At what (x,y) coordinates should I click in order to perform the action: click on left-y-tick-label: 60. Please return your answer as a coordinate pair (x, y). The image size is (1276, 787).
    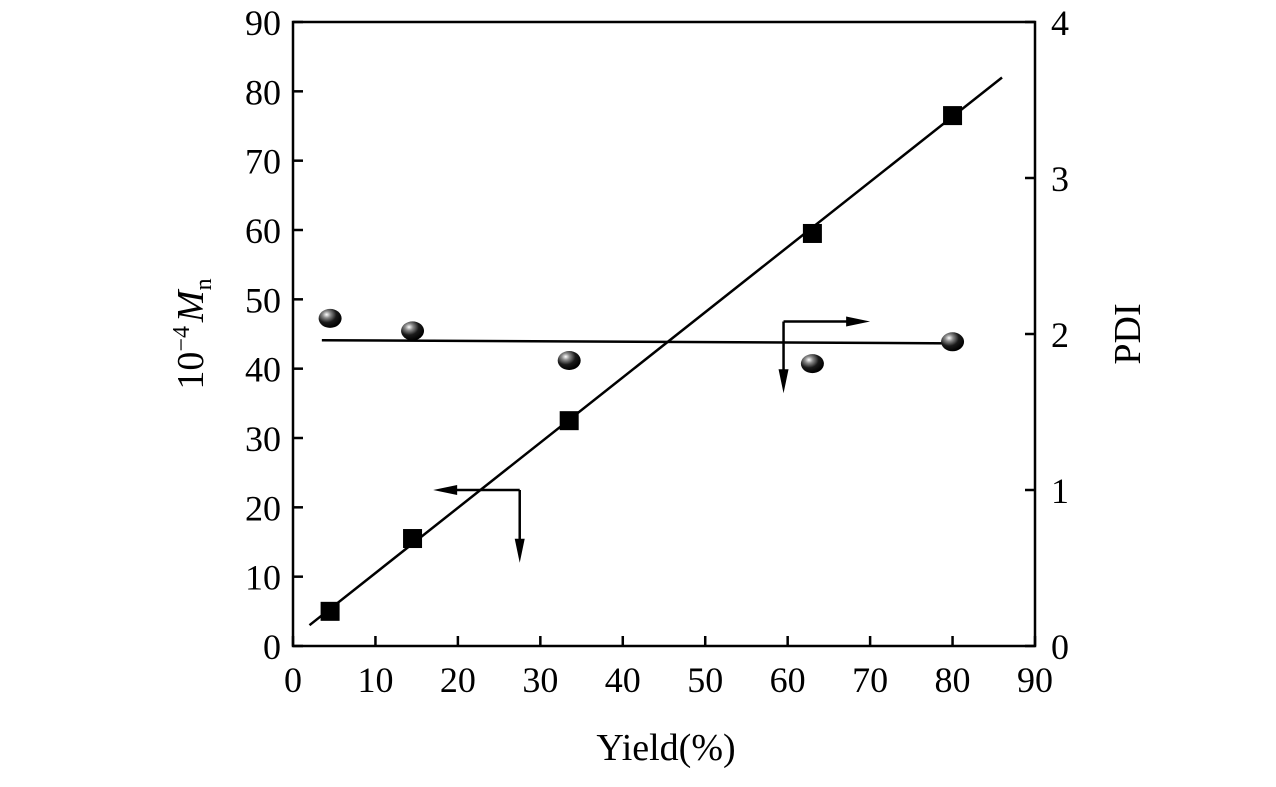
    Looking at the image, I should click on (263, 231).